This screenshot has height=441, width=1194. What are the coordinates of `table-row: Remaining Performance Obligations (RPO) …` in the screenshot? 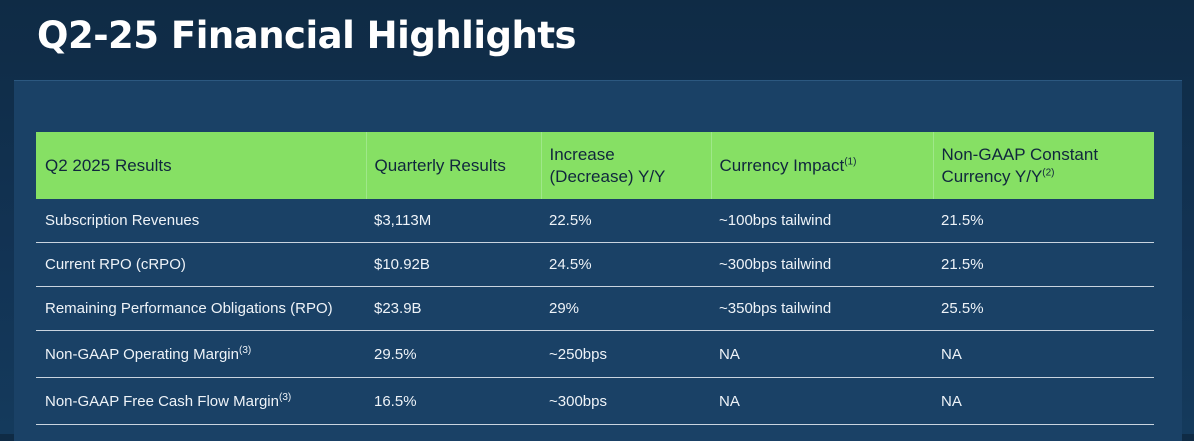 It's located at (595, 308).